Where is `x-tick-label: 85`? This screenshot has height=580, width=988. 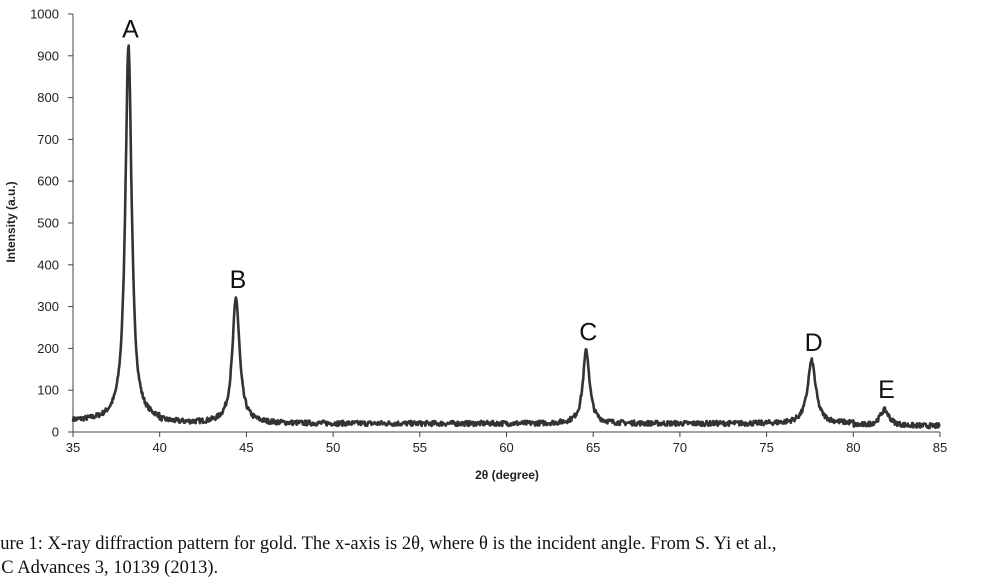
x-tick-label: 85 is located at coordinates (940, 447).